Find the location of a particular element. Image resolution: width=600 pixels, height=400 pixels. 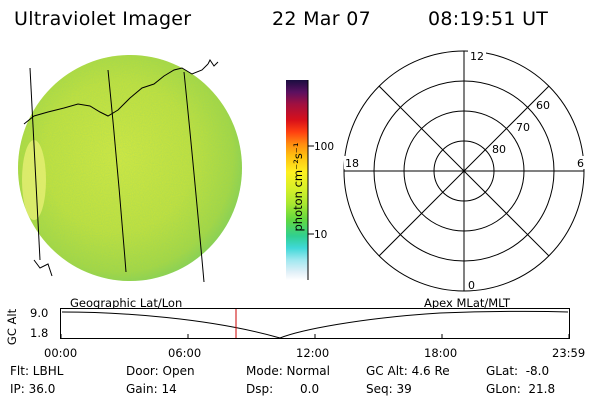

mlt-label-6: 6 is located at coordinates (580, 163).